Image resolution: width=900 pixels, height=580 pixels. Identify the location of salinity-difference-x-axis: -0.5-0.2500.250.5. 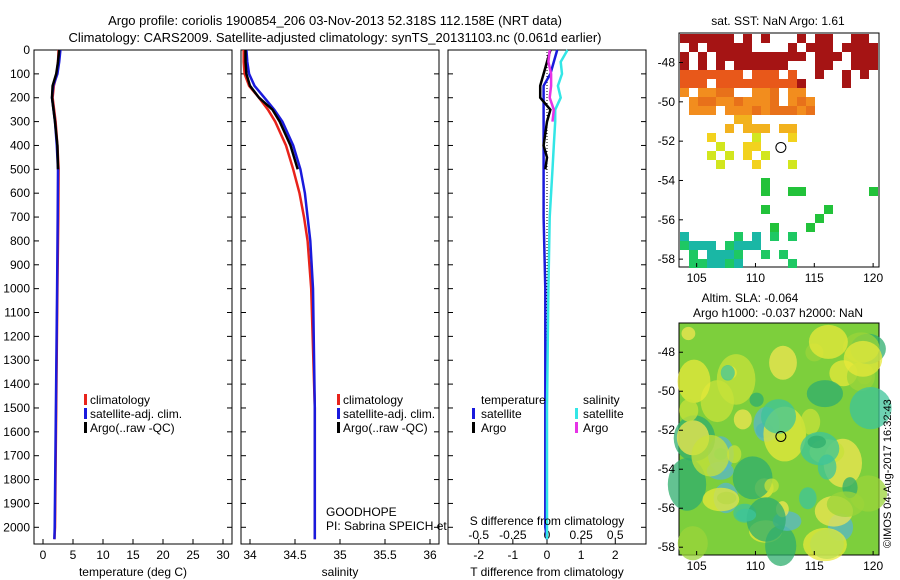
(546, 535).